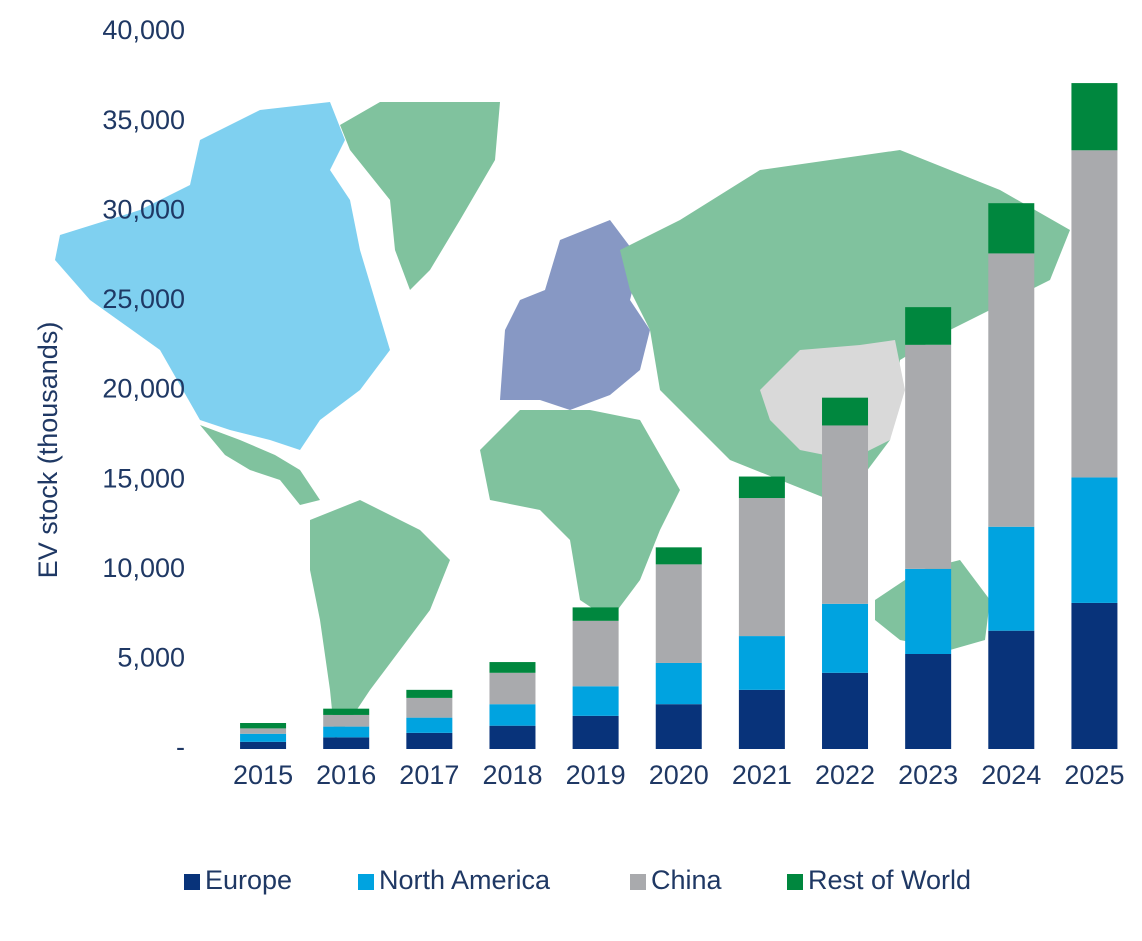 The width and height of the screenshot is (1142, 941). Describe the element at coordinates (143, 299) in the screenshot. I see `y-tick-label: 25,000` at that location.